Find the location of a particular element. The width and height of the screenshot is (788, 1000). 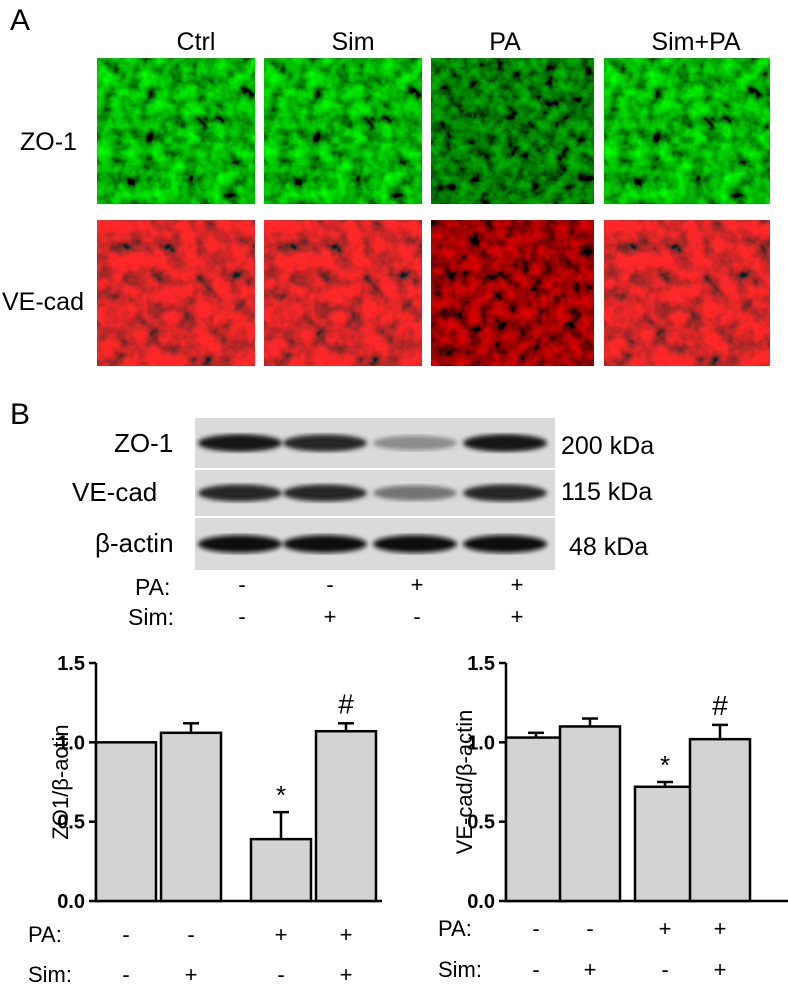

kda-label-beta-actin: 48 kDa is located at coordinates (609, 547).